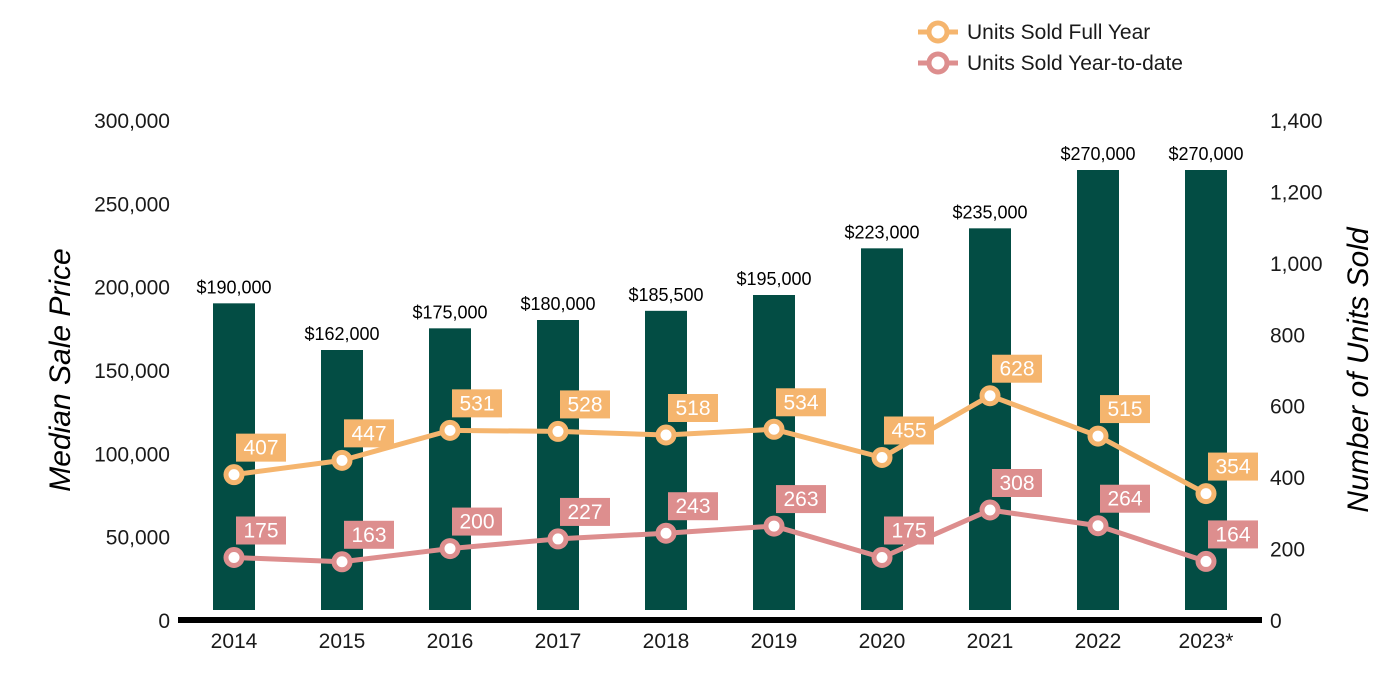  What do you see at coordinates (800, 402) in the screenshot?
I see `data-label: 534` at bounding box center [800, 402].